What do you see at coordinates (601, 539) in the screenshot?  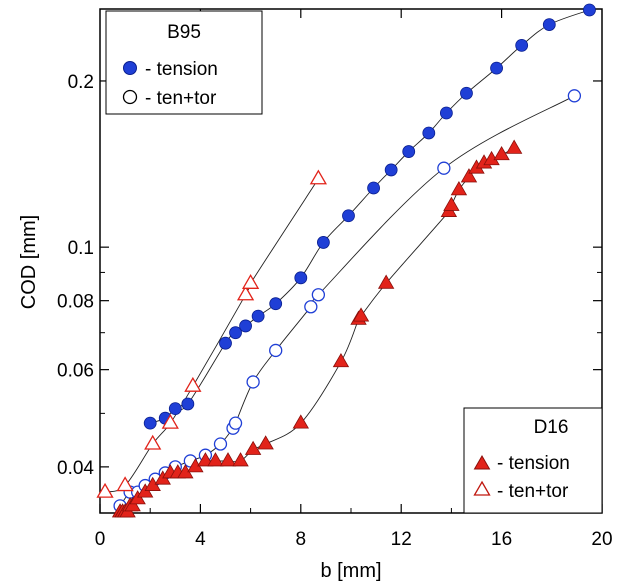 I see `x-tick-label: 20` at bounding box center [601, 539].